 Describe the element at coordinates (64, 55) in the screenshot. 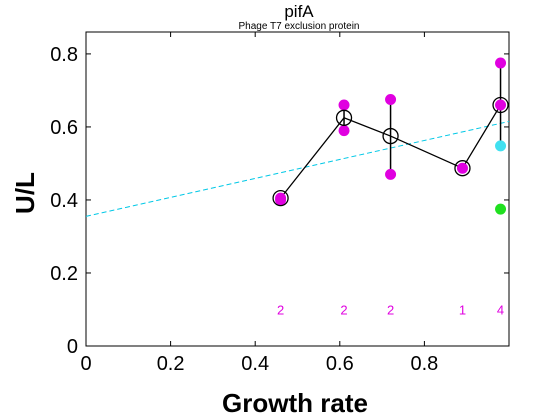

I see `y-tick-label: 0.8` at that location.